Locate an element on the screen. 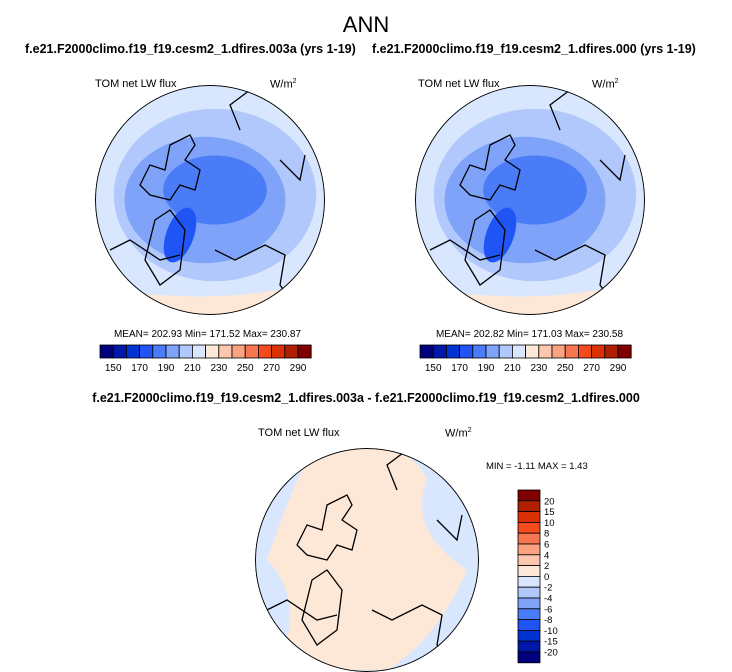 The height and width of the screenshot is (672, 732). panel-right-stats: MEAN= 202.82 Min= 171.03 Max= 230.58 is located at coordinates (529, 334).